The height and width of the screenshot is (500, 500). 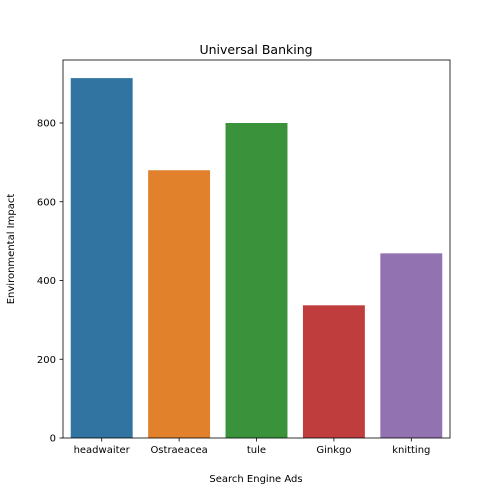 I want to click on y-axis-ticks: 0 200 400 600 800, so click(x=50, y=282).